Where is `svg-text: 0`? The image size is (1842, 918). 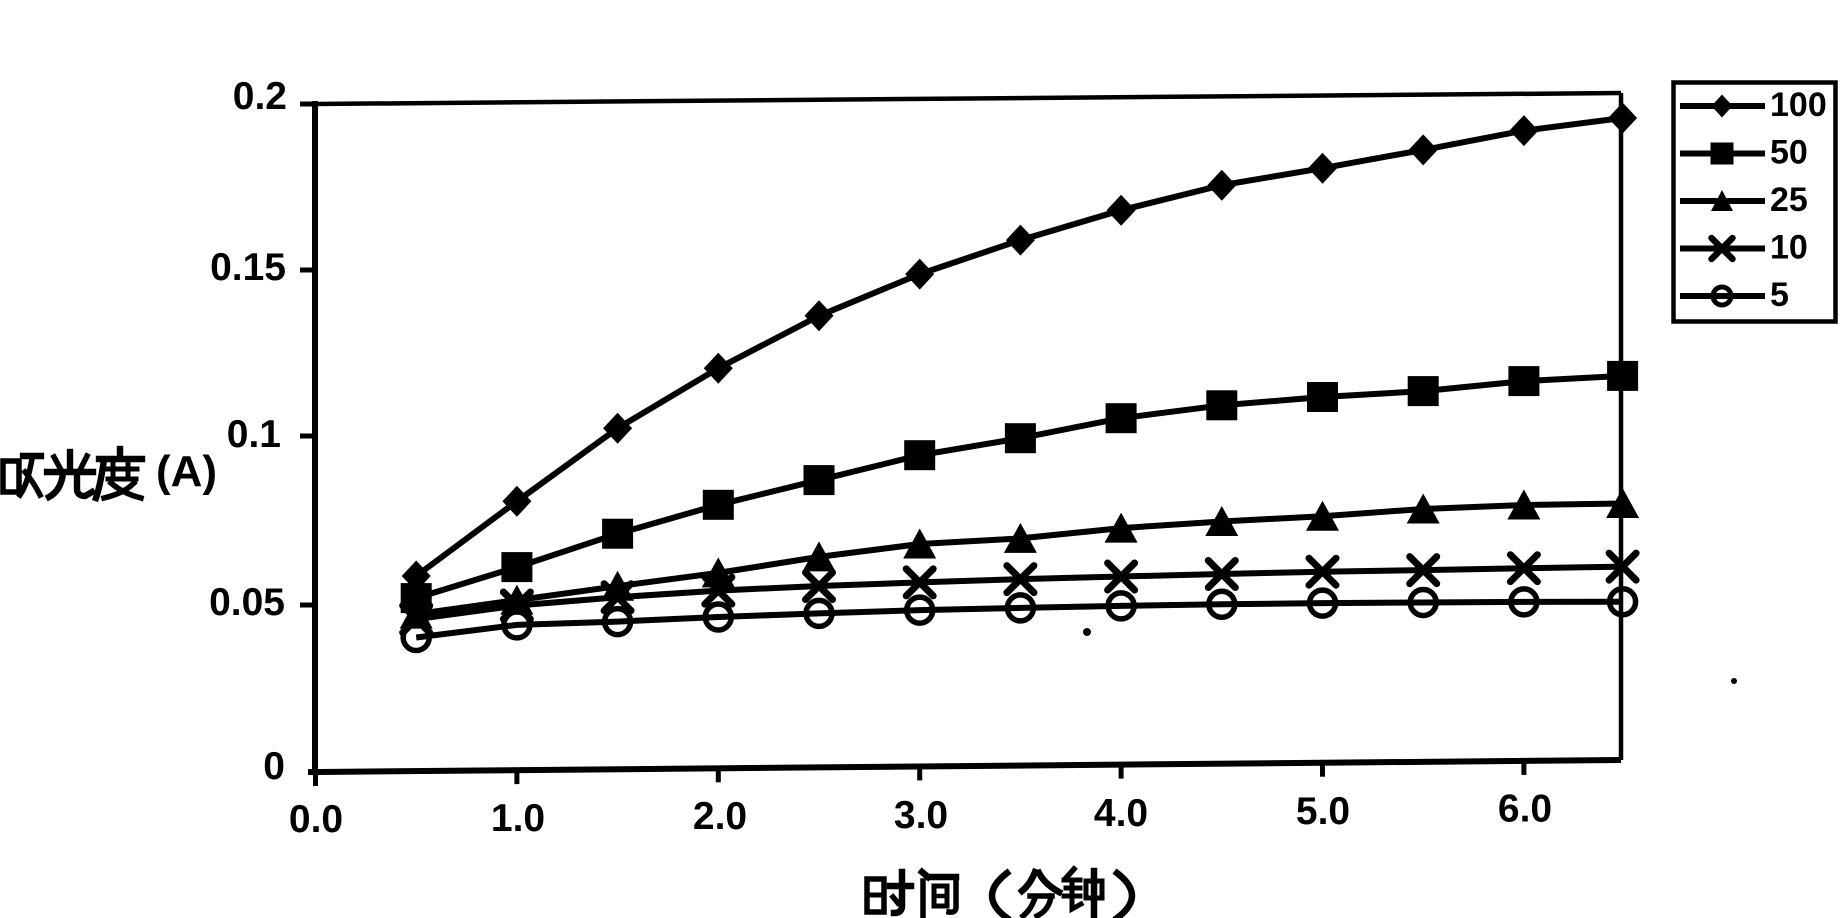
svg-text: 0 is located at coordinates (274, 766).